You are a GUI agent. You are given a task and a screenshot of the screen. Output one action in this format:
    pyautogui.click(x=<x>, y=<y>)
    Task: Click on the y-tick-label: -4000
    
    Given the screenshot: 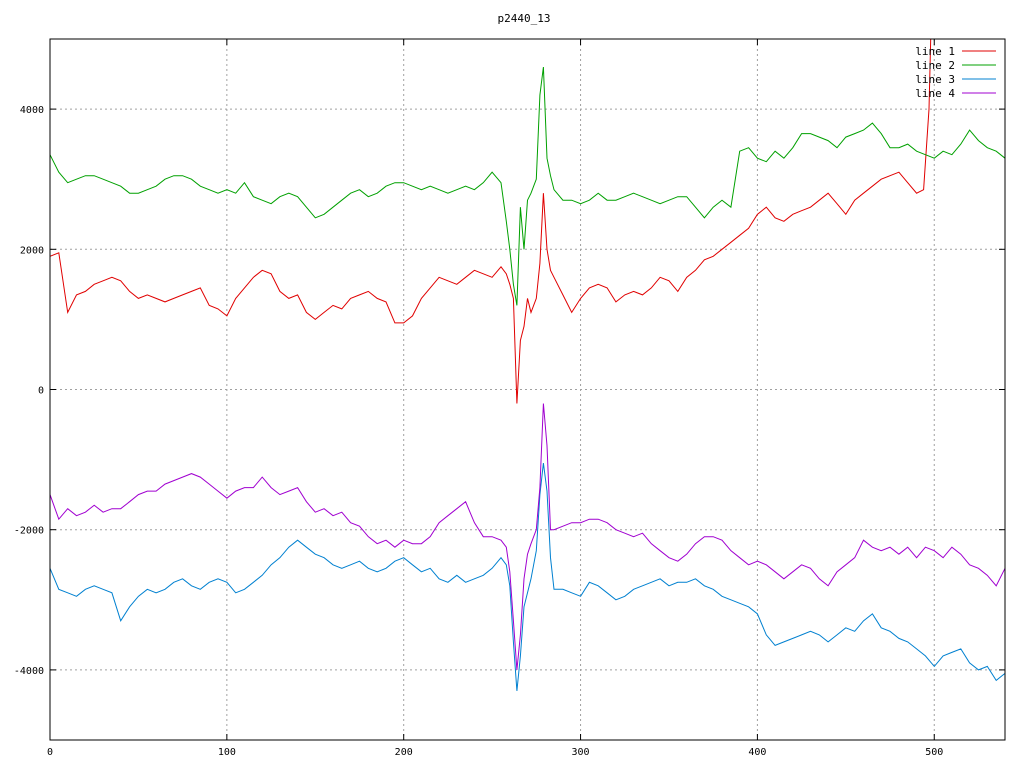 What is the action you would take?
    pyautogui.click(x=29, y=671)
    